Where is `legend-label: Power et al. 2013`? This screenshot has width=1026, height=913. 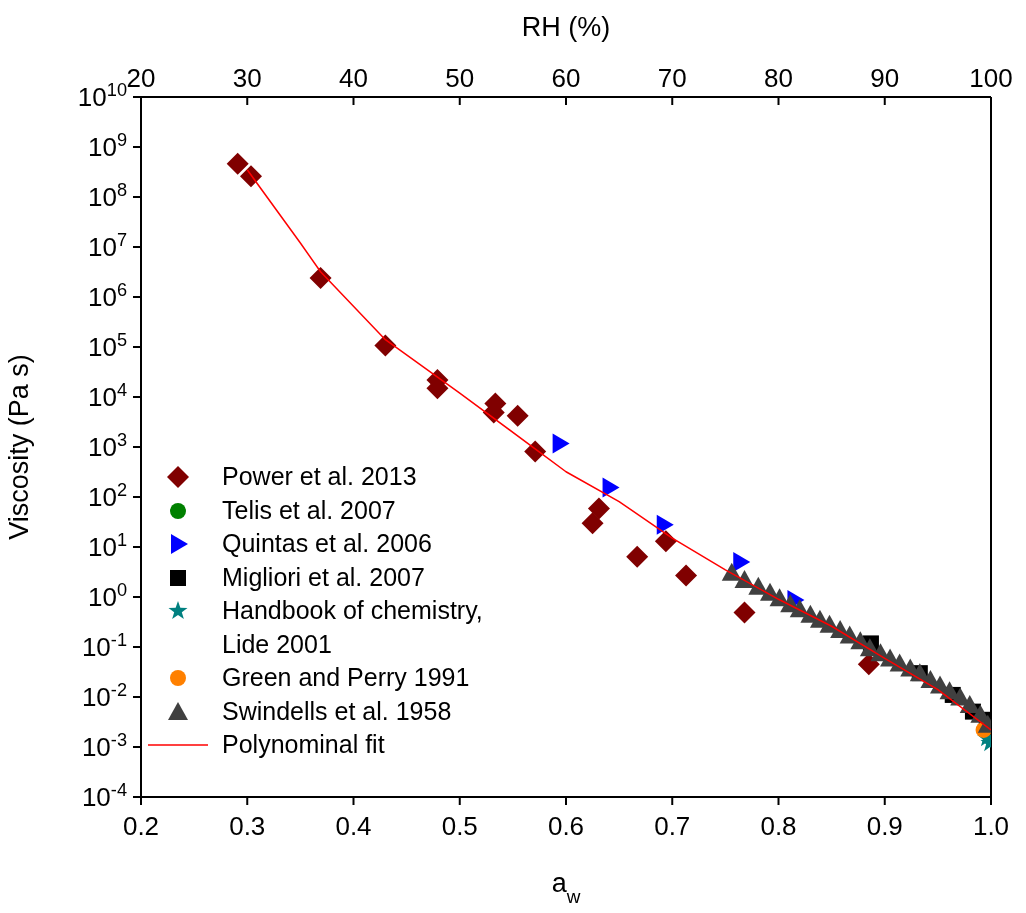
legend-label: Power et al. 2013 is located at coordinates (320, 476).